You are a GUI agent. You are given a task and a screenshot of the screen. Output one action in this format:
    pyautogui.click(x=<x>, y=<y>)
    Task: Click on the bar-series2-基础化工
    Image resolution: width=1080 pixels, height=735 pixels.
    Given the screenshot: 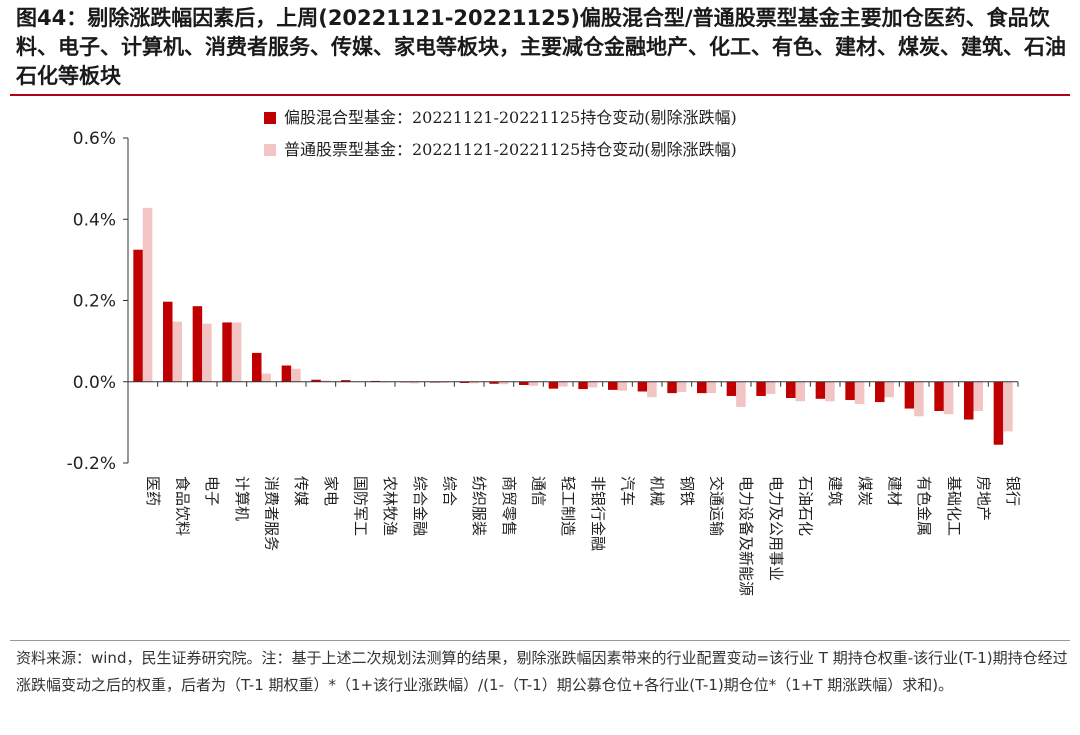 What is the action you would take?
    pyautogui.click(x=948, y=398)
    